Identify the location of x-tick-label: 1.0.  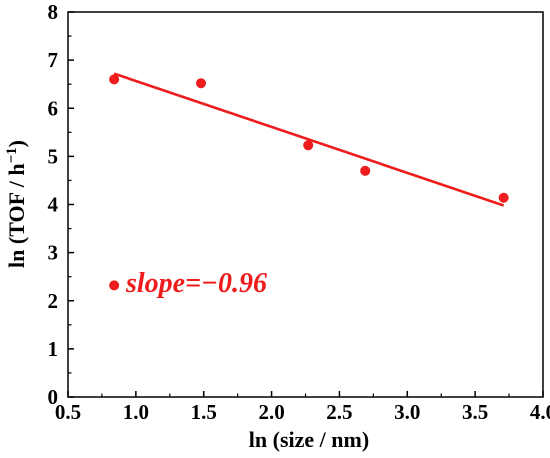
(136, 412).